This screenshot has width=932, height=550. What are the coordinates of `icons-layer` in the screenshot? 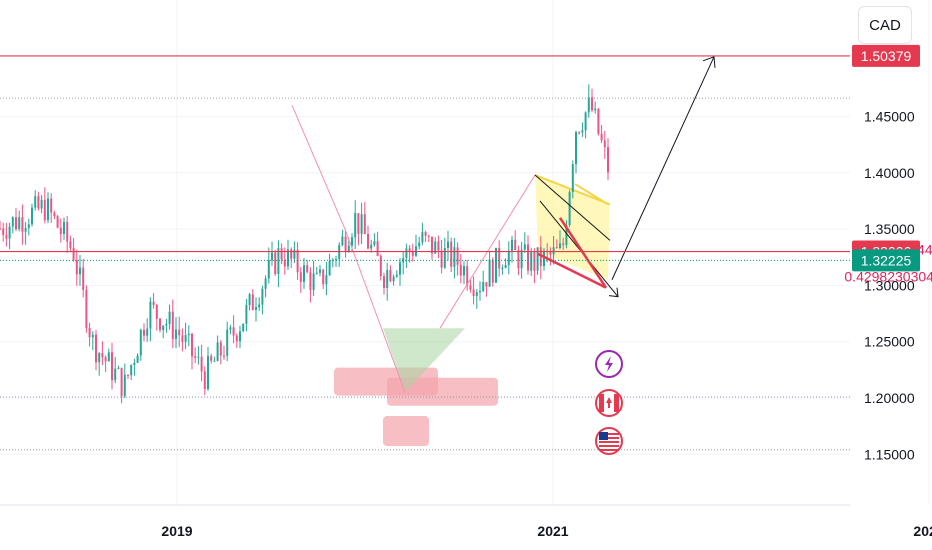 It's located at (609, 402).